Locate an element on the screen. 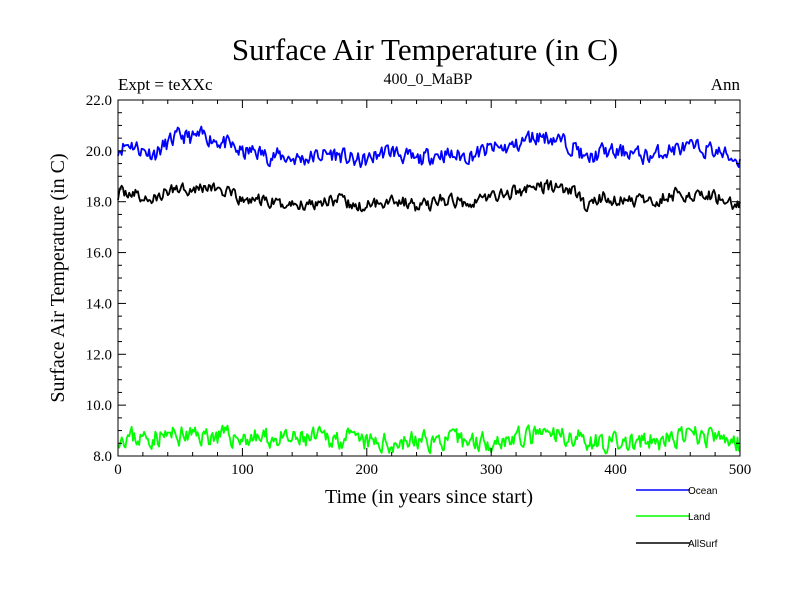 The image size is (800, 600). y-tick-label: 8.0 is located at coordinates (102, 457).